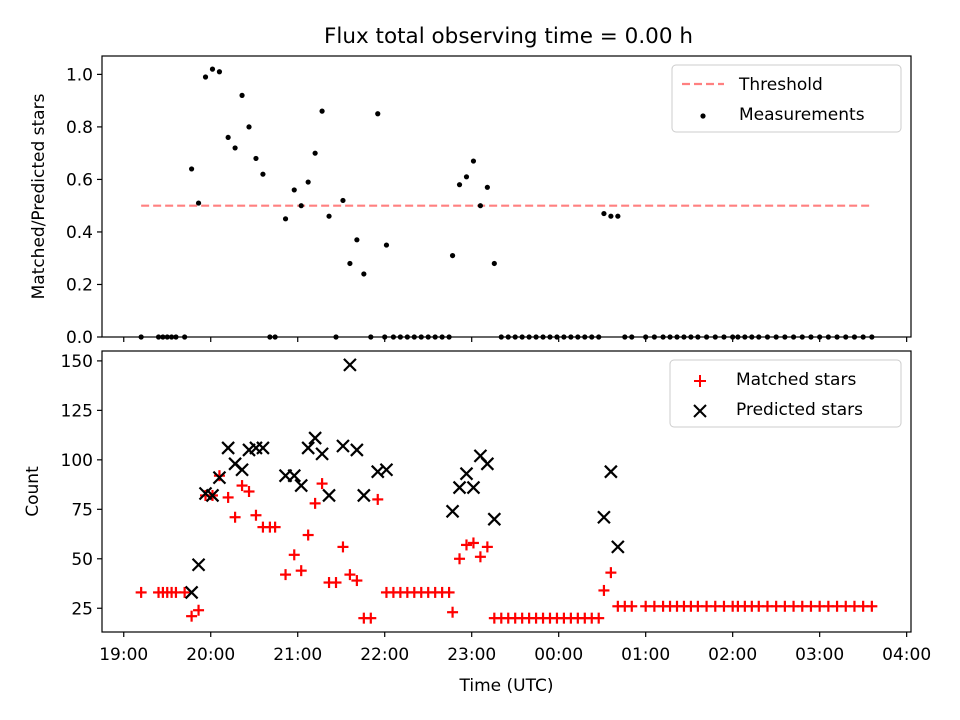 This screenshot has height=720, width=960. What do you see at coordinates (77, 362) in the screenshot?
I see `bottom-y-tick-label: 150` at bounding box center [77, 362].